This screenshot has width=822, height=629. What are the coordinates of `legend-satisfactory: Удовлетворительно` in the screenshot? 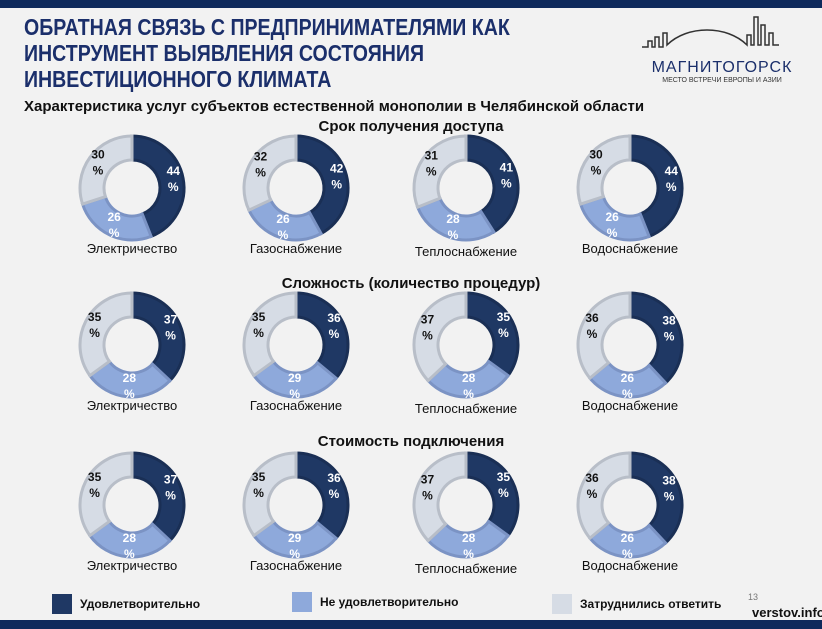 It's located at (126, 604).